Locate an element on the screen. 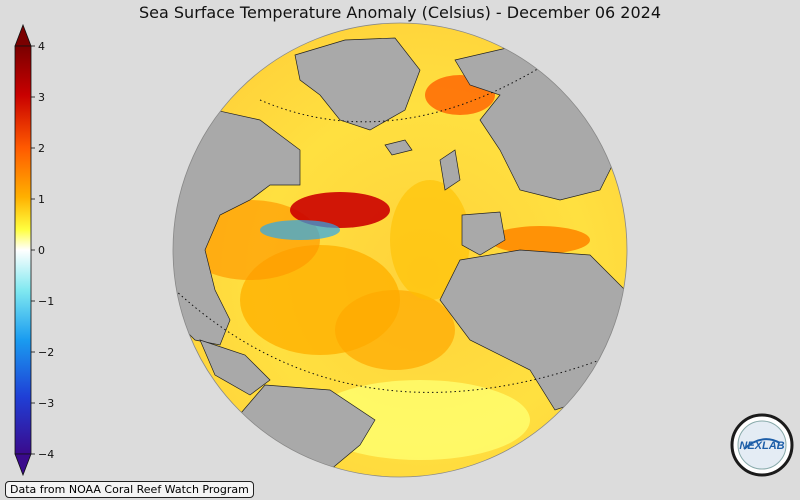  colorbar-tick-label: 4 is located at coordinates (41, 46).